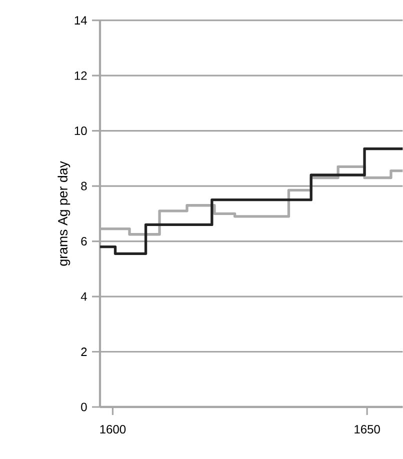 The width and height of the screenshot is (403, 459). What do you see at coordinates (84, 407) in the screenshot?
I see `y-tick-label: 0` at bounding box center [84, 407].